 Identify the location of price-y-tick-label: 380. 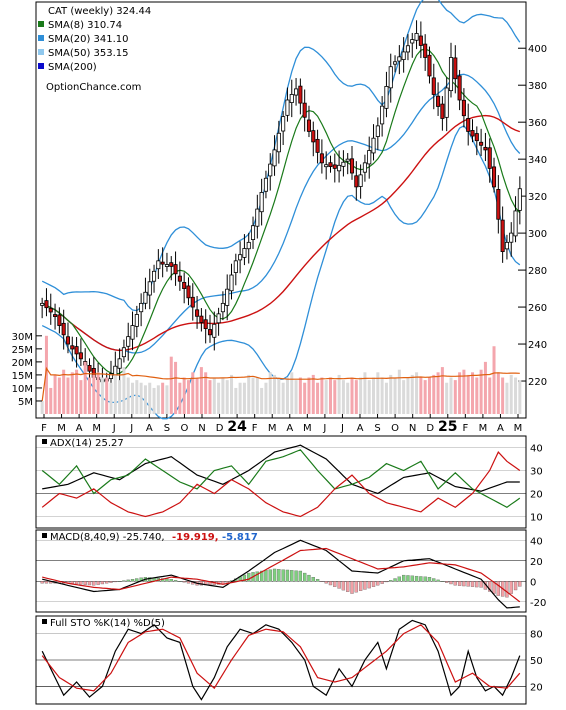
(537, 86).